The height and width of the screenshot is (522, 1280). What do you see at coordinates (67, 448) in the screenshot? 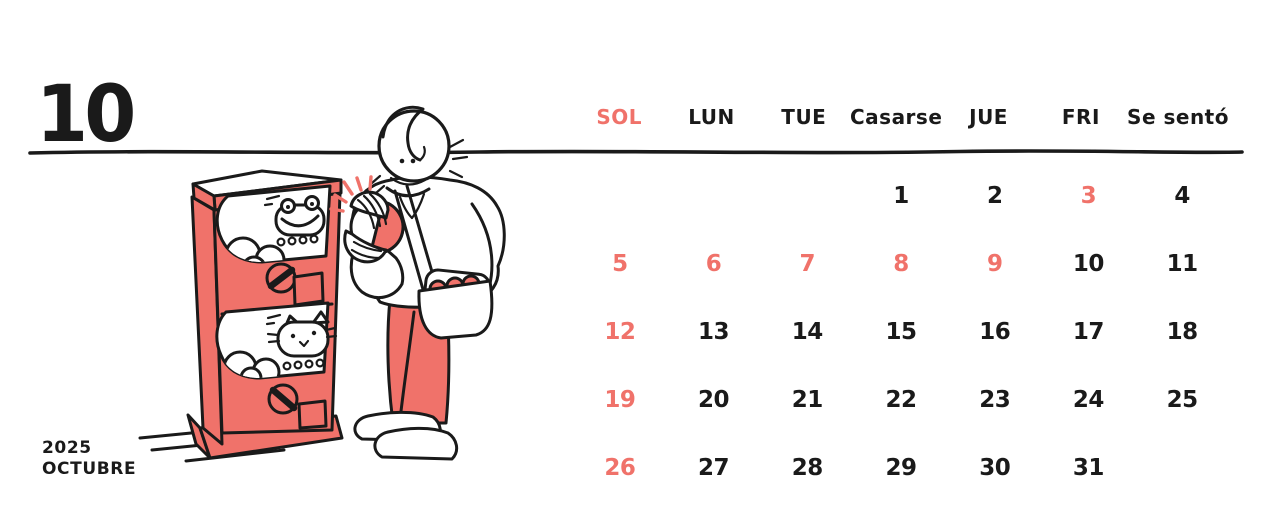
I see `year-label: 2025` at bounding box center [67, 448].